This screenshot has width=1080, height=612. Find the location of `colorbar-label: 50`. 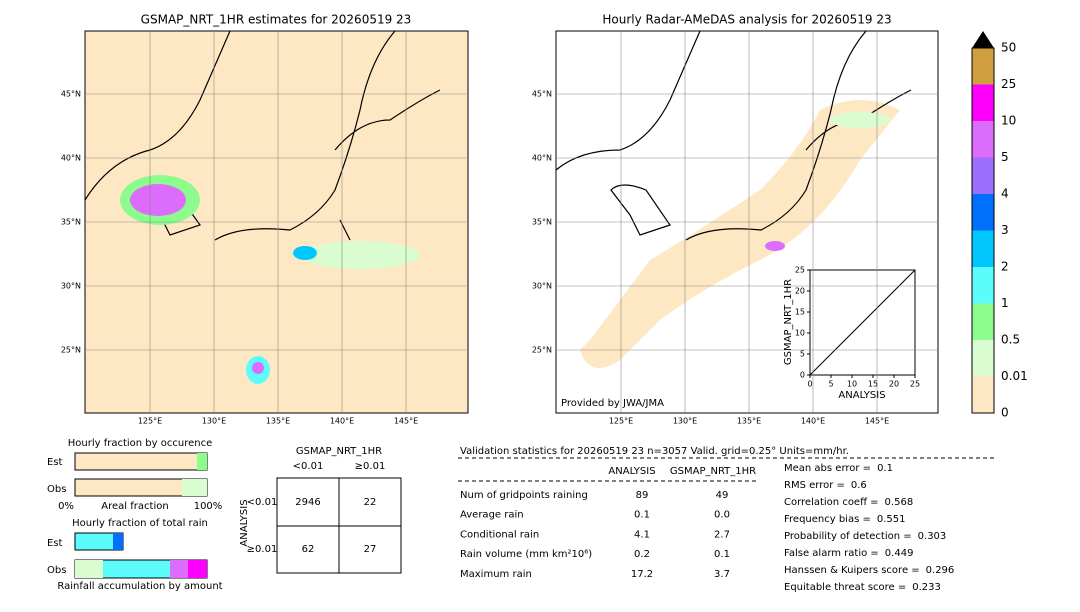

colorbar-label: 50 is located at coordinates (1008, 48).